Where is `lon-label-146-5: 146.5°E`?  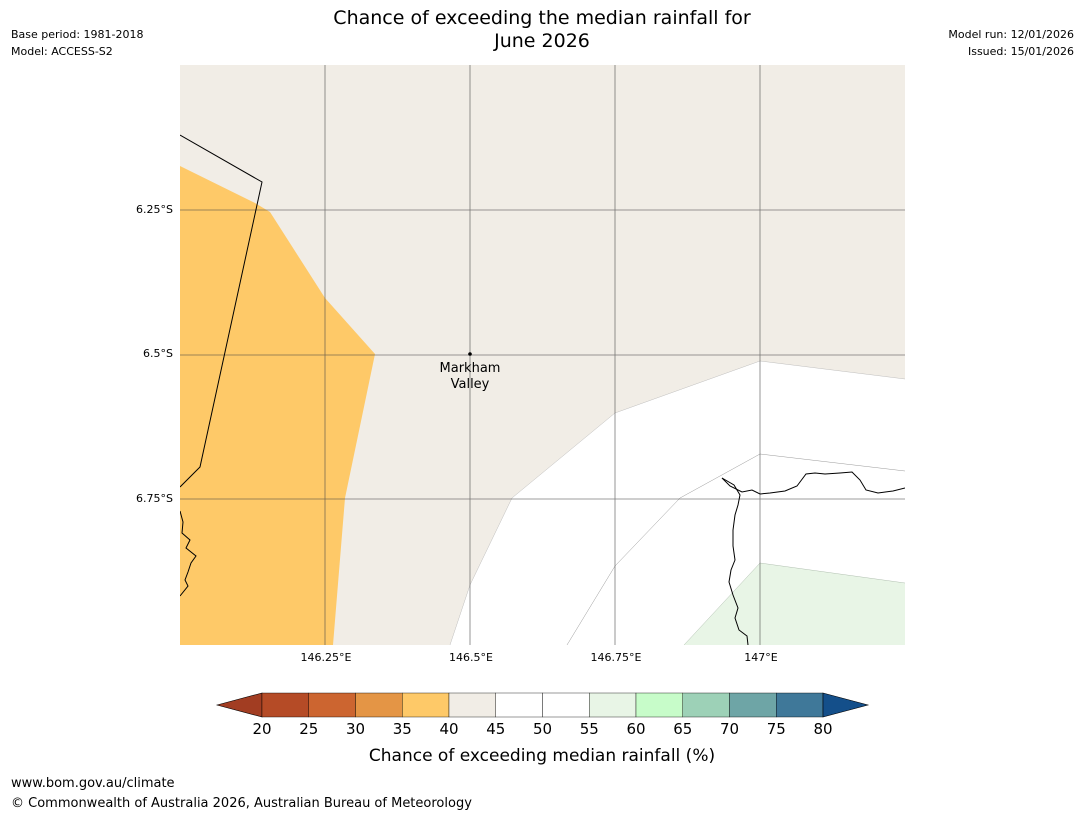
lon-label-146-5: 146.5°E is located at coordinates (471, 657).